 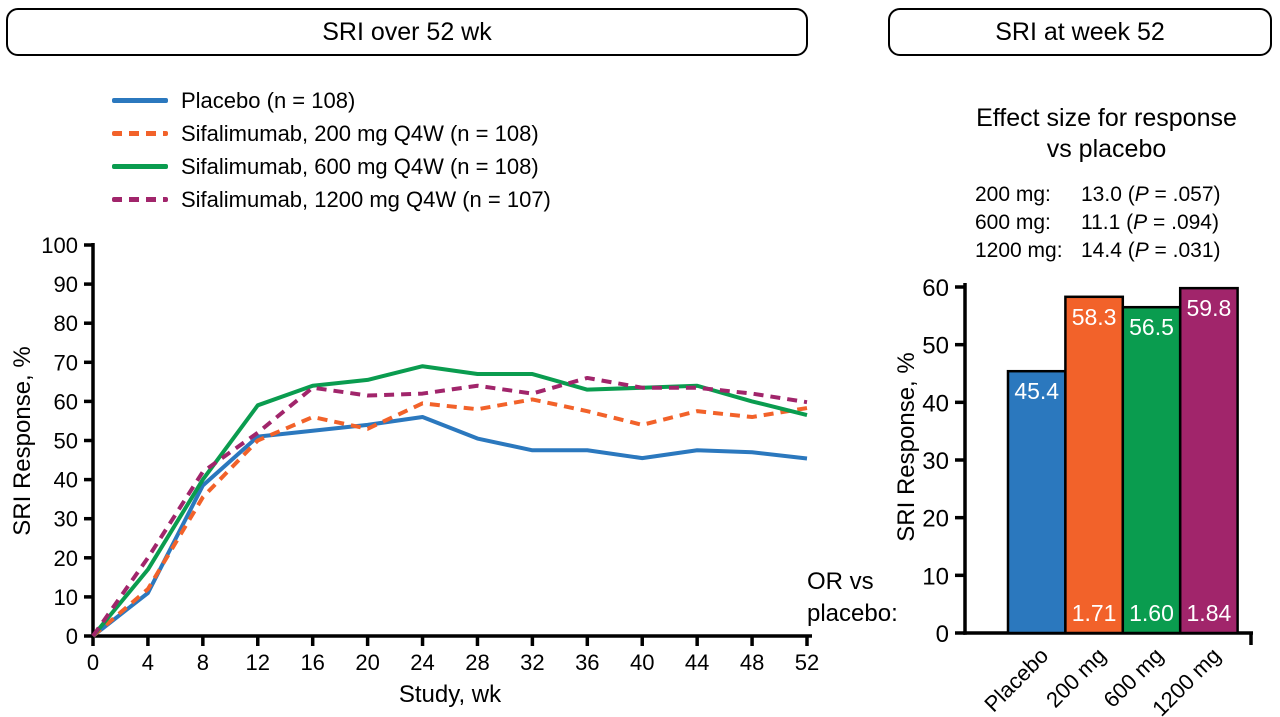 What do you see at coordinates (140, 199) in the screenshot?
I see `legend-line-swatch-1200mg` at bounding box center [140, 199].